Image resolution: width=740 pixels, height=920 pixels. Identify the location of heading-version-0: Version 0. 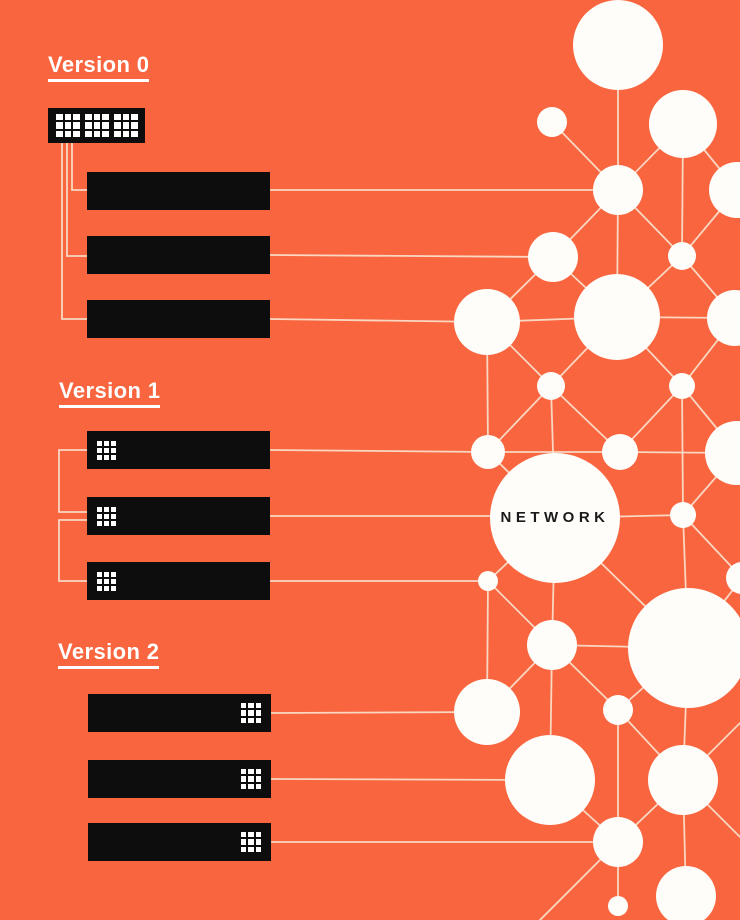
(99, 68).